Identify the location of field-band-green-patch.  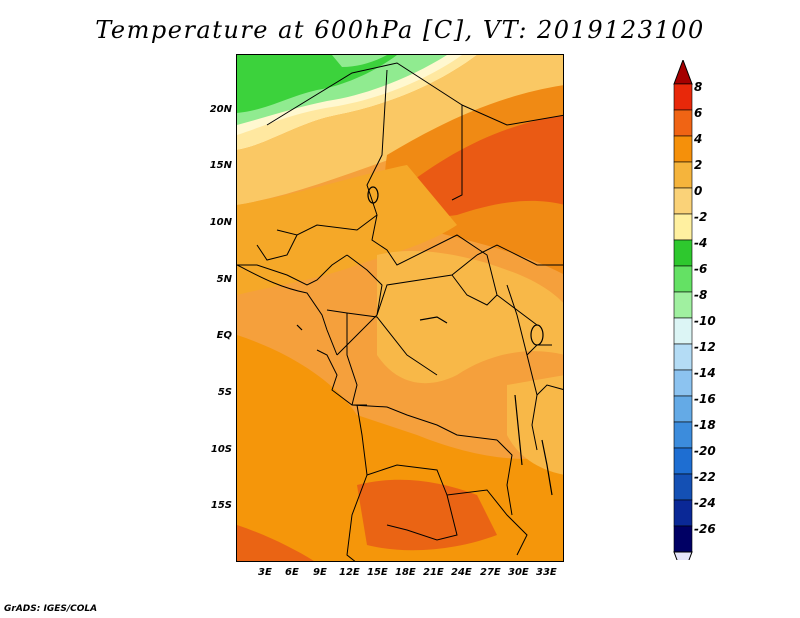
(359, 61).